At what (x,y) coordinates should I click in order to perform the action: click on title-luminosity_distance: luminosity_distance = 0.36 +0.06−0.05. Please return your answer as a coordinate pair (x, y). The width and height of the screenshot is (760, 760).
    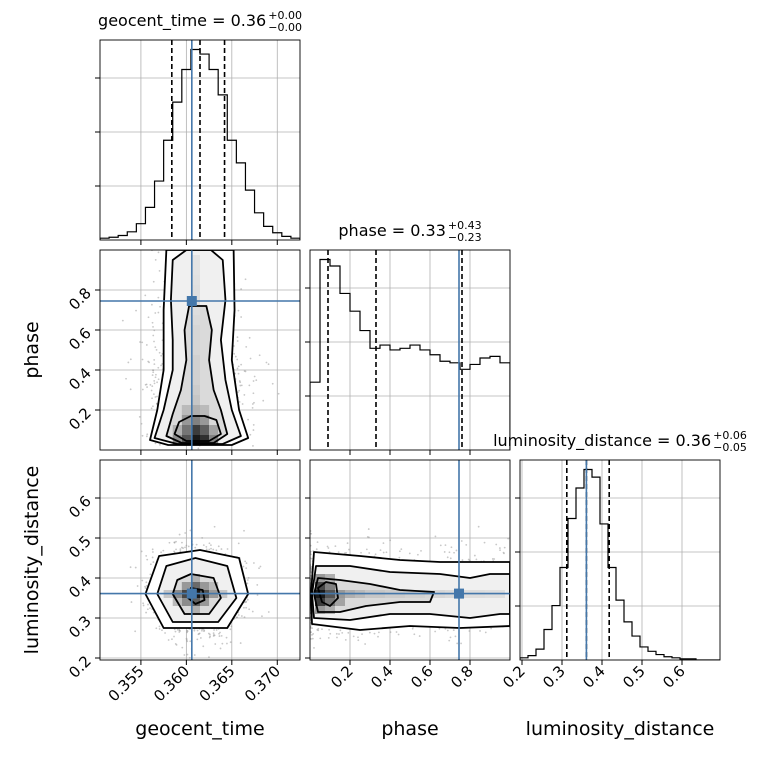
    Looking at the image, I should click on (620, 441).